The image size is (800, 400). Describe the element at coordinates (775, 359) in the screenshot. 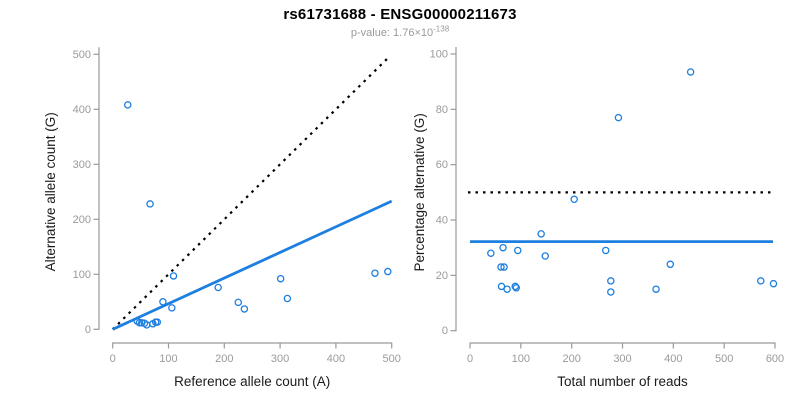

I see `x-tick-label: 600` at that location.